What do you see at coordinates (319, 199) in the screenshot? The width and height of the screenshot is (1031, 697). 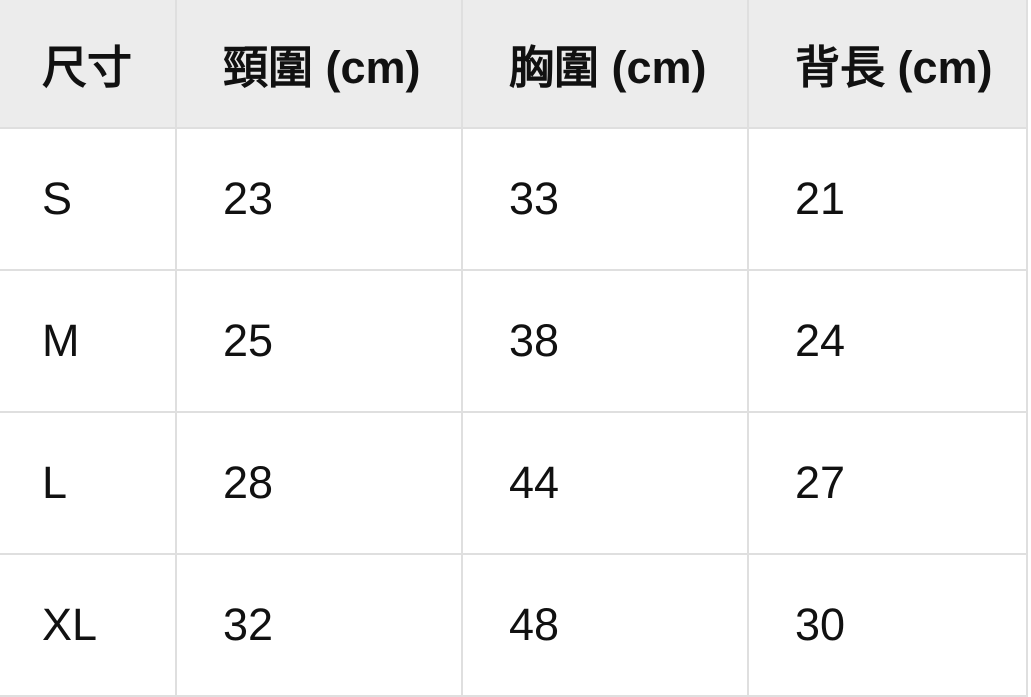 I see `cell-neck: 23` at bounding box center [319, 199].